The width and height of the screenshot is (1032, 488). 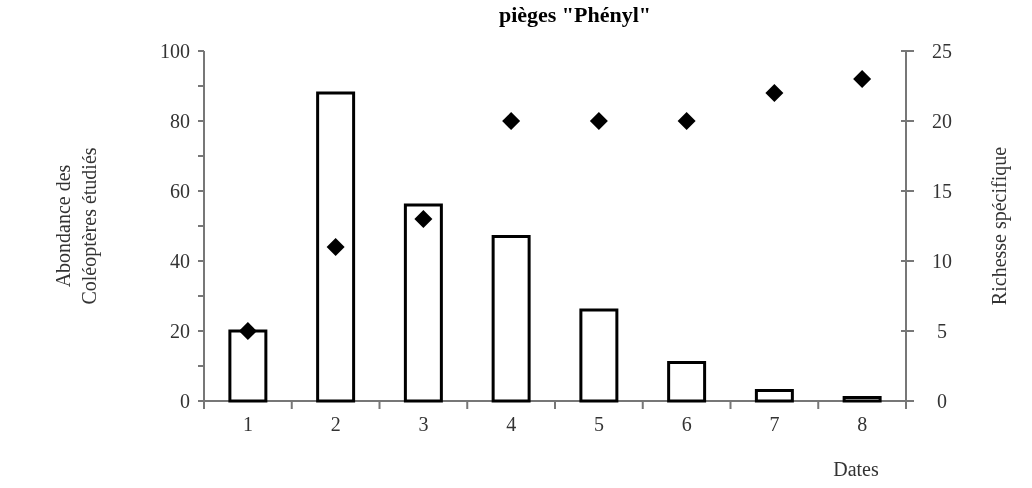 I want to click on y-tick-label: 80, so click(x=180, y=121).